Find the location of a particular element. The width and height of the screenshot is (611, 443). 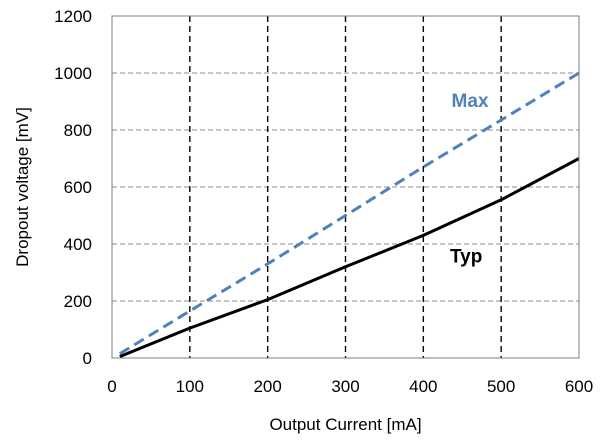

y-tick-label: 1000 is located at coordinates (73, 73).